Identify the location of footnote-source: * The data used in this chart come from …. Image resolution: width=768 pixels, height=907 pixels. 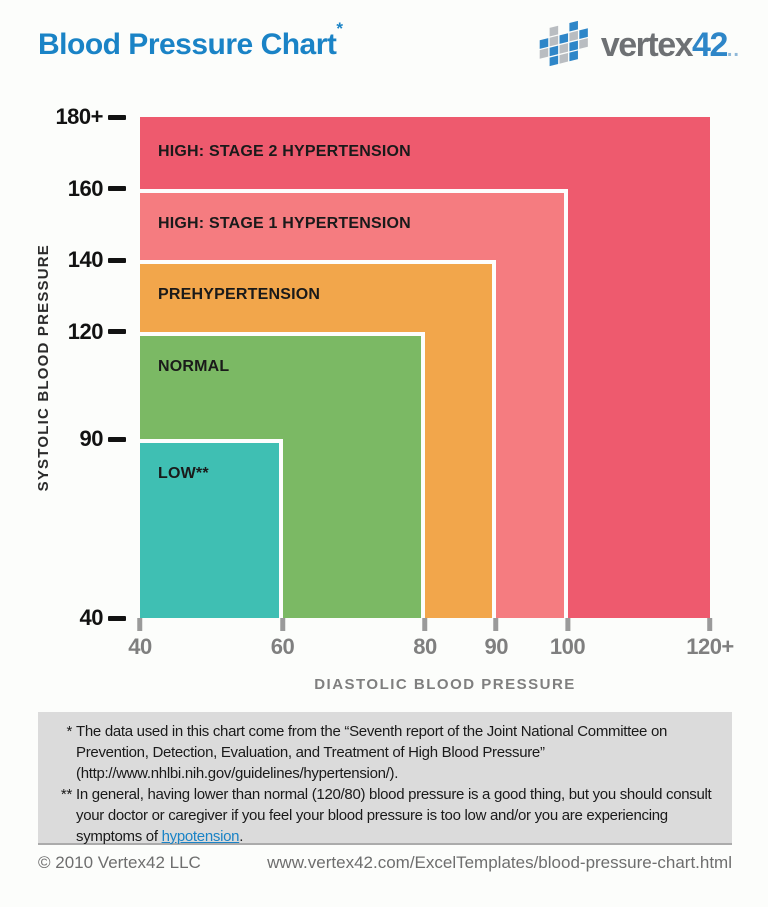
(378, 752).